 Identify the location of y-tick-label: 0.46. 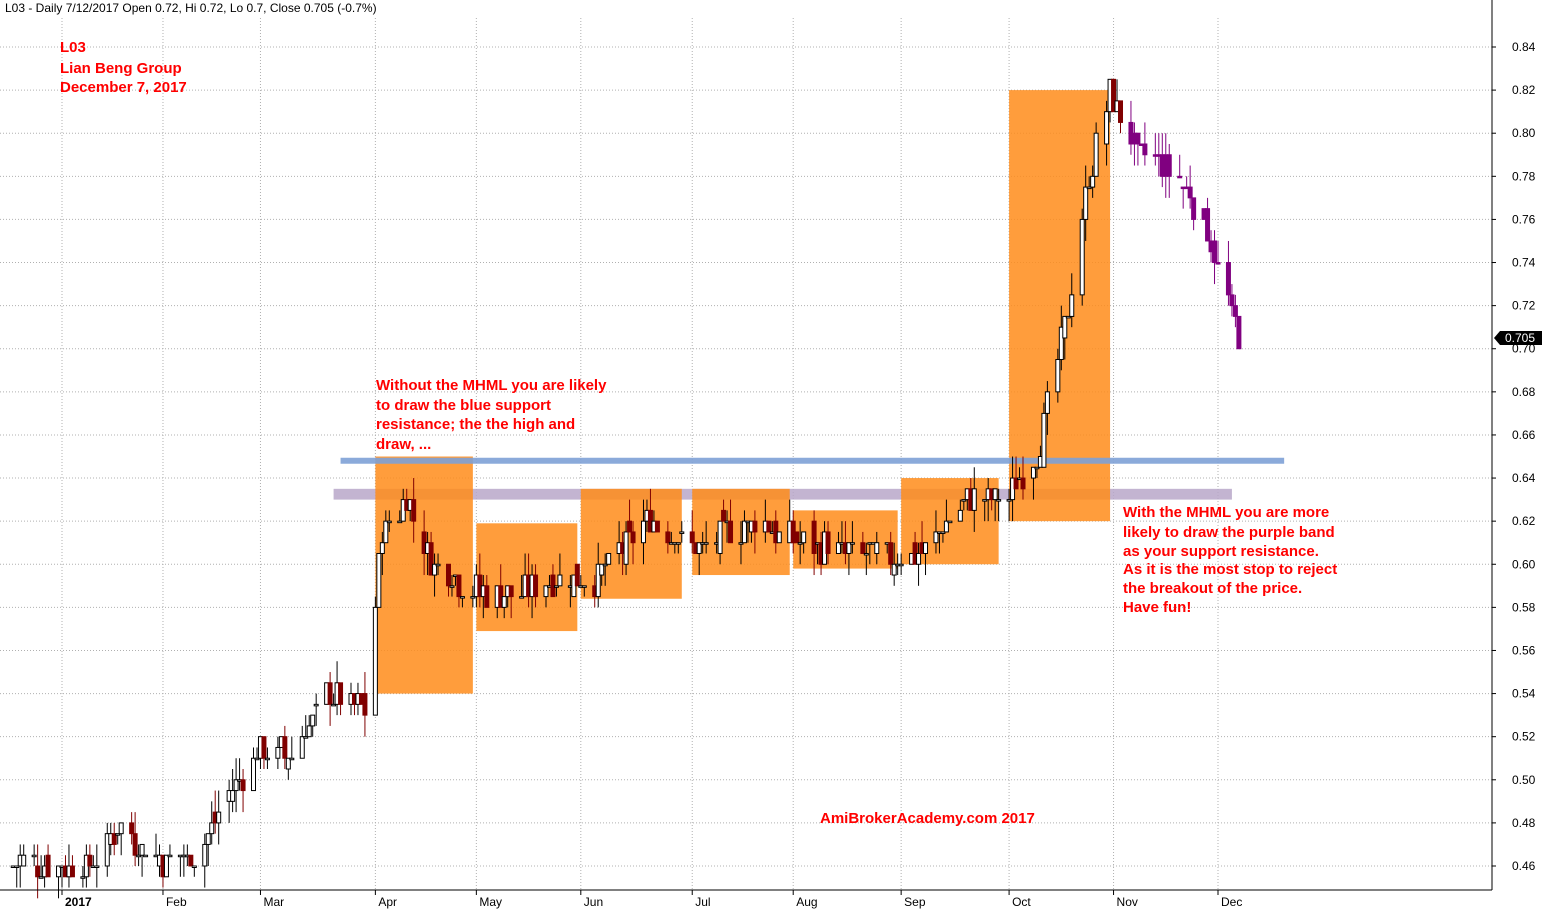
(1524, 866).